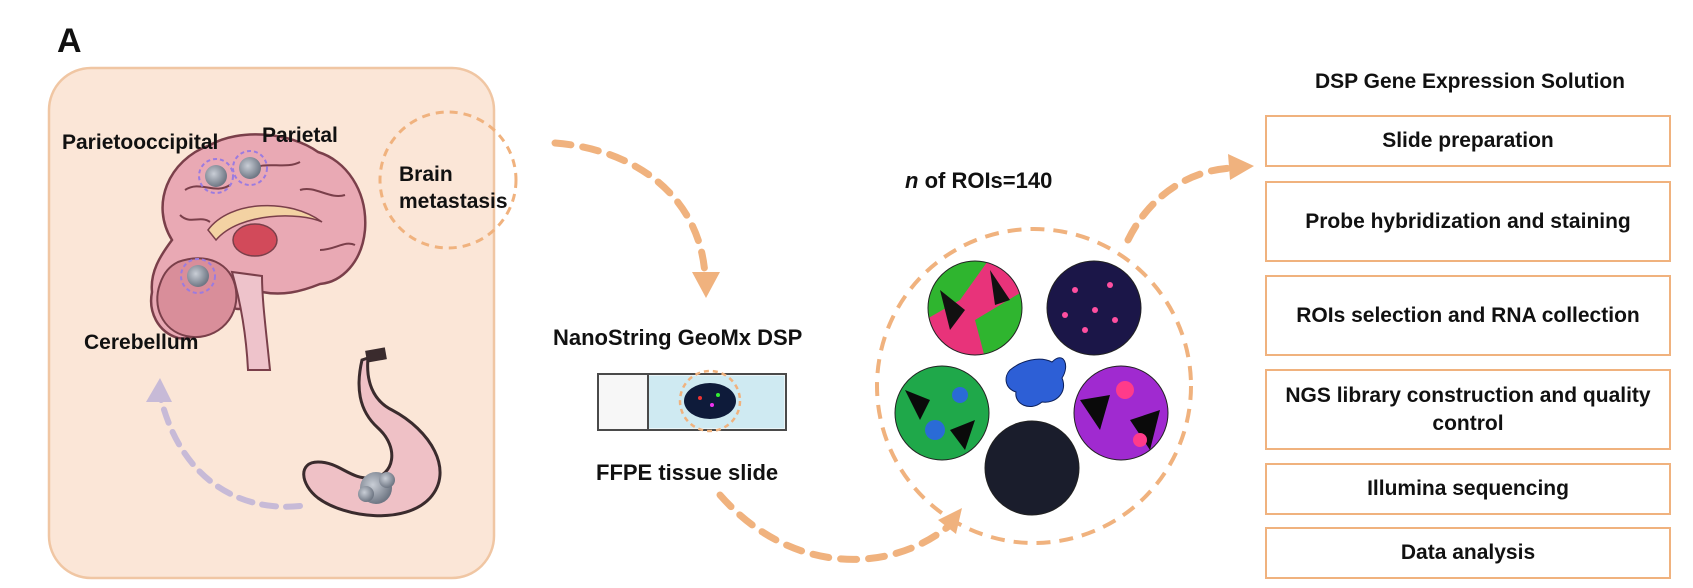 Image resolution: width=1693 pixels, height=588 pixels. I want to click on thalamus, so click(255, 240).